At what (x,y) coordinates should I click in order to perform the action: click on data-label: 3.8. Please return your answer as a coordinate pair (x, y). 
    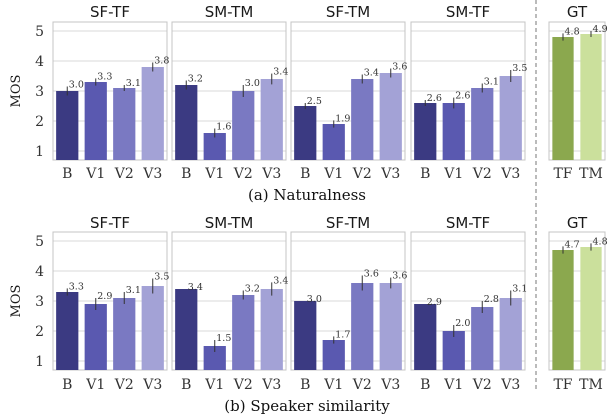
    Looking at the image, I should click on (161, 61).